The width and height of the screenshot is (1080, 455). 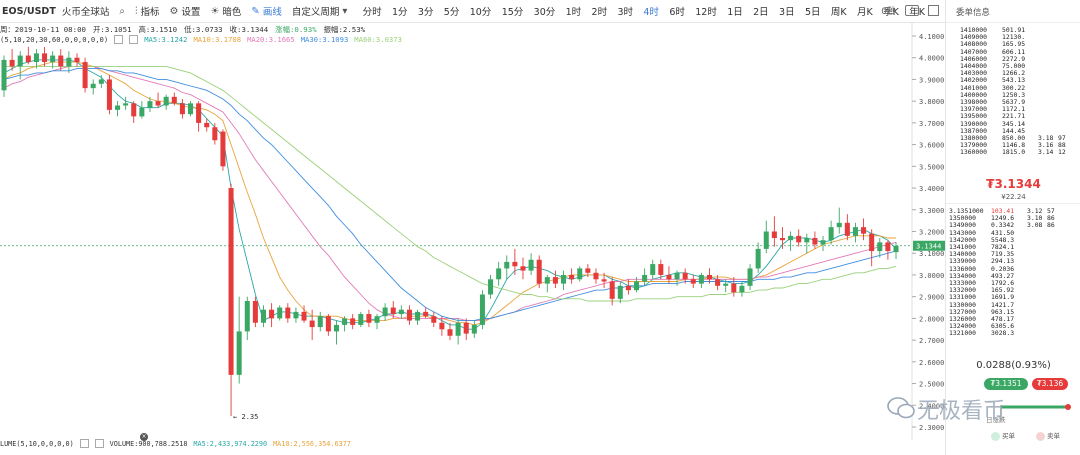 What do you see at coordinates (1016, 152) in the screenshot?
I see `ask-row: 1360000 1815.0 3.14 12` at bounding box center [1016, 152].